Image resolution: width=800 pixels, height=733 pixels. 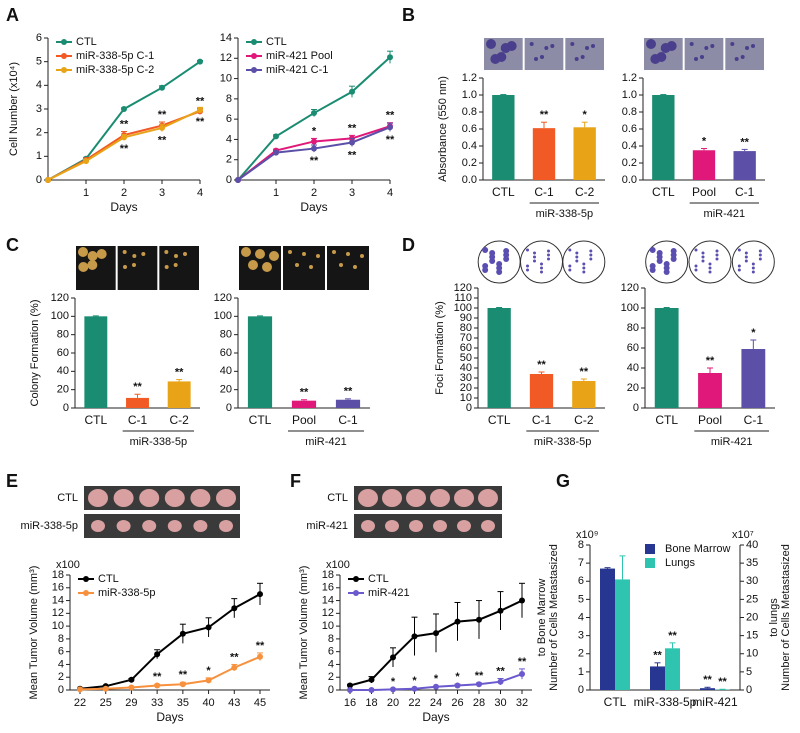 What do you see at coordinates (58, 613) in the screenshot?
I see `y-tick-label: 12` at bounding box center [58, 613].